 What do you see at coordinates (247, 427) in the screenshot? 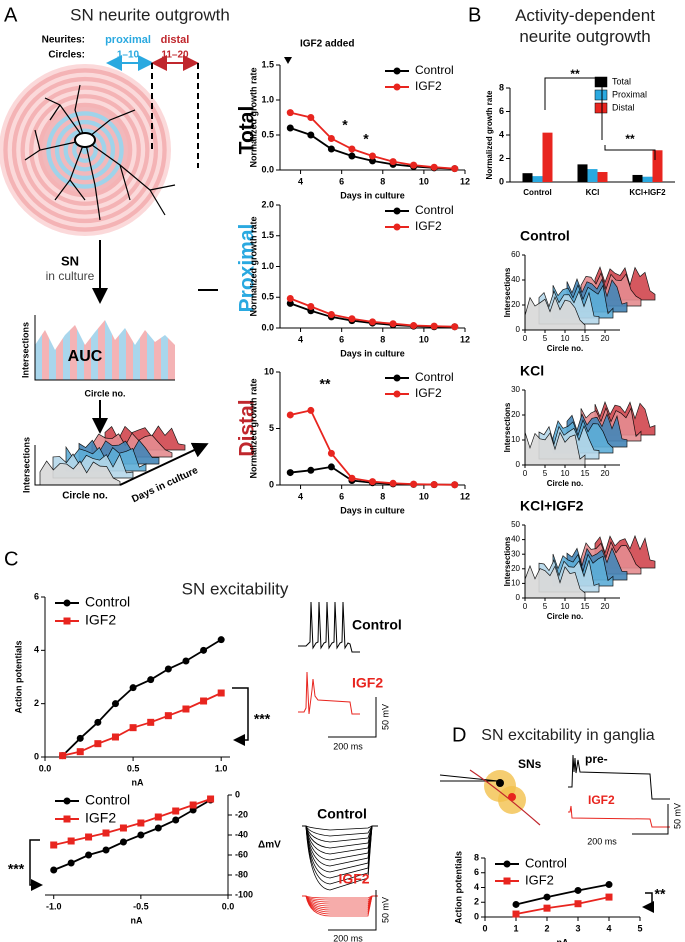
I see `row-label: Distal` at bounding box center [247, 427].